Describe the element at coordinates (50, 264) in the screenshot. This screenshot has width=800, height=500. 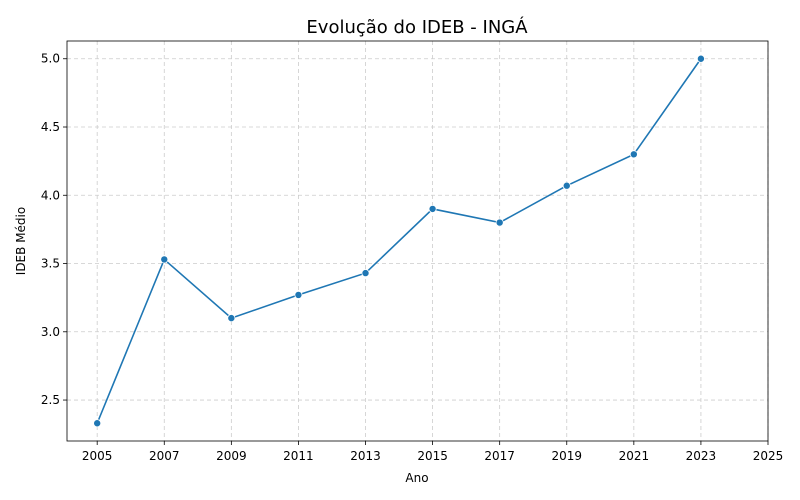
I see `y-tick-label: 3.5` at that location.